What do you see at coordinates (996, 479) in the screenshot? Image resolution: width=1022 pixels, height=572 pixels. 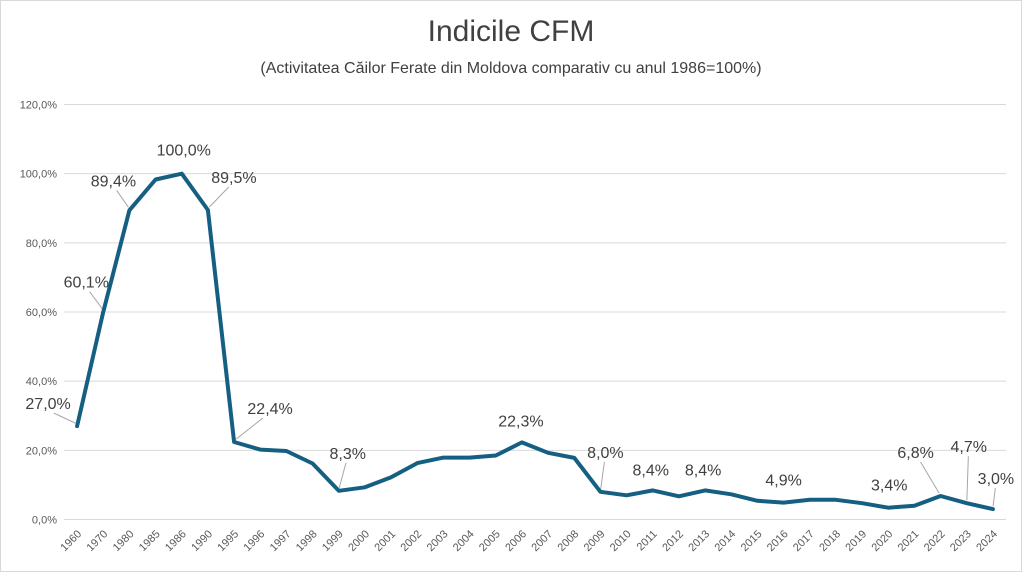 I see `data-label: 3,0%` at bounding box center [996, 479].